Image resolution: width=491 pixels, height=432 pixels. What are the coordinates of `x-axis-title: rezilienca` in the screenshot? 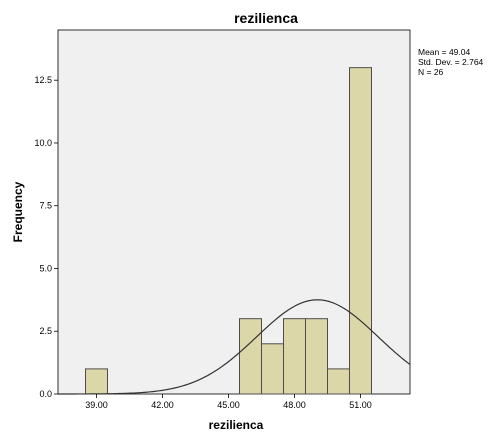 It's located at (236, 425).